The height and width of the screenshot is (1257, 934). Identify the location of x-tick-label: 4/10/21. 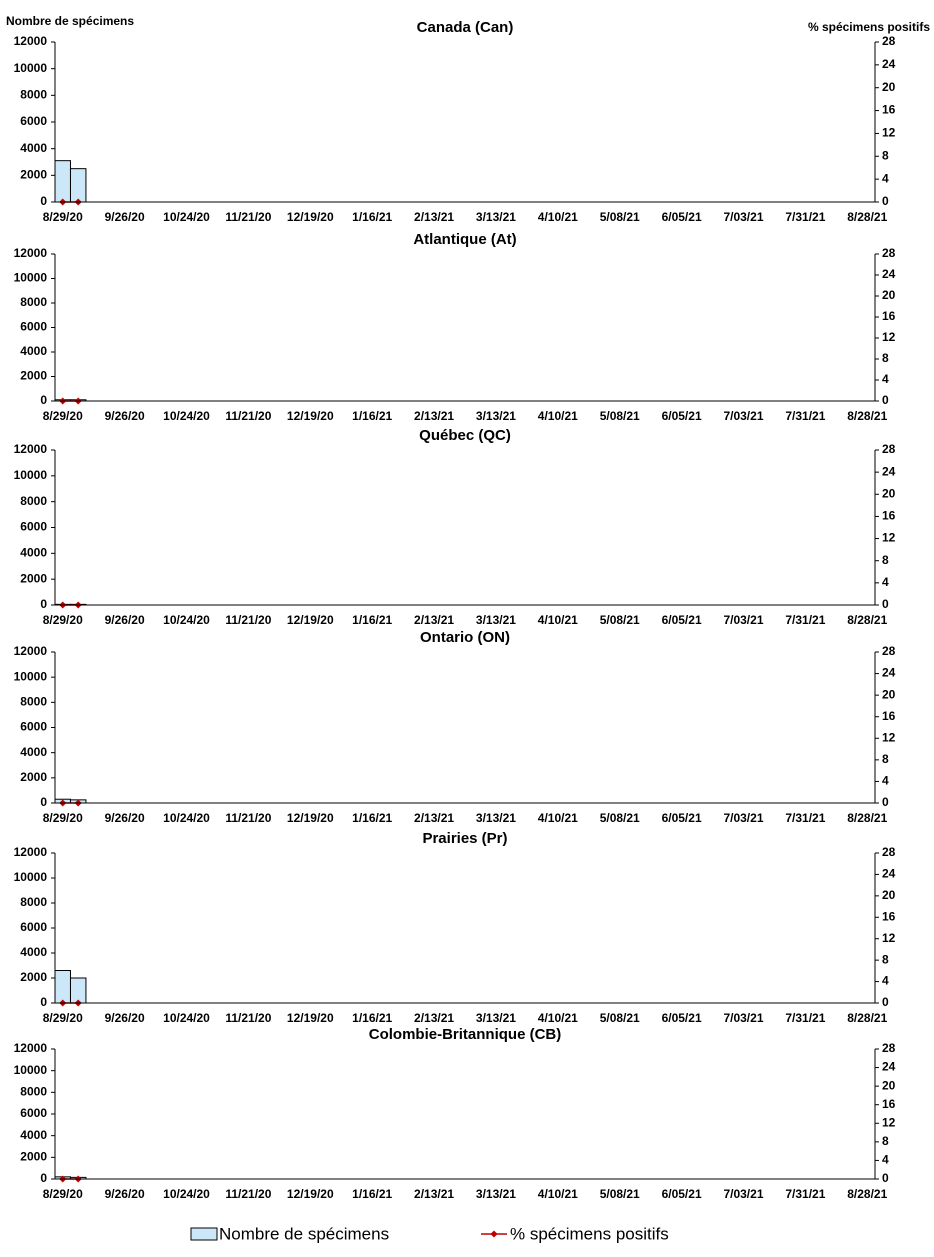
(558, 818).